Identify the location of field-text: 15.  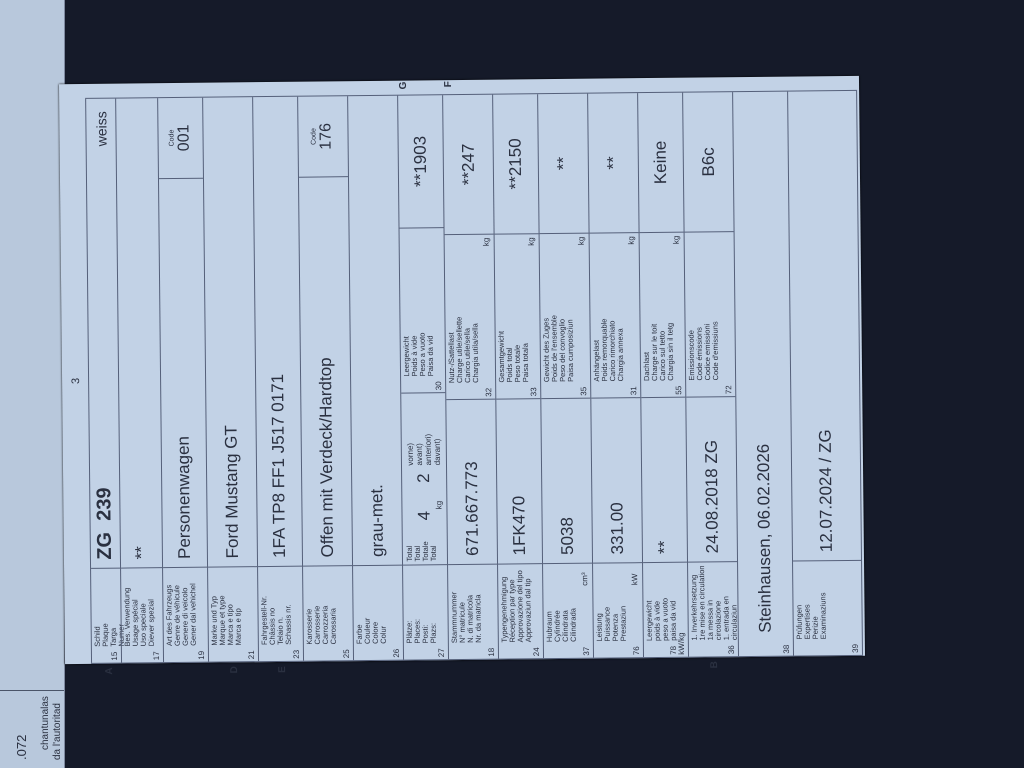
(114, 656).